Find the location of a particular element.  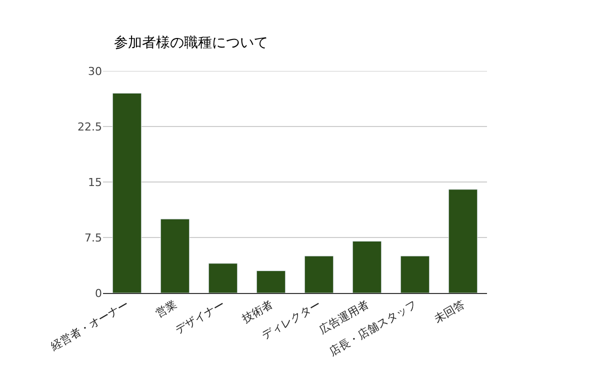

y-tick-label: 0 is located at coordinates (98, 293).